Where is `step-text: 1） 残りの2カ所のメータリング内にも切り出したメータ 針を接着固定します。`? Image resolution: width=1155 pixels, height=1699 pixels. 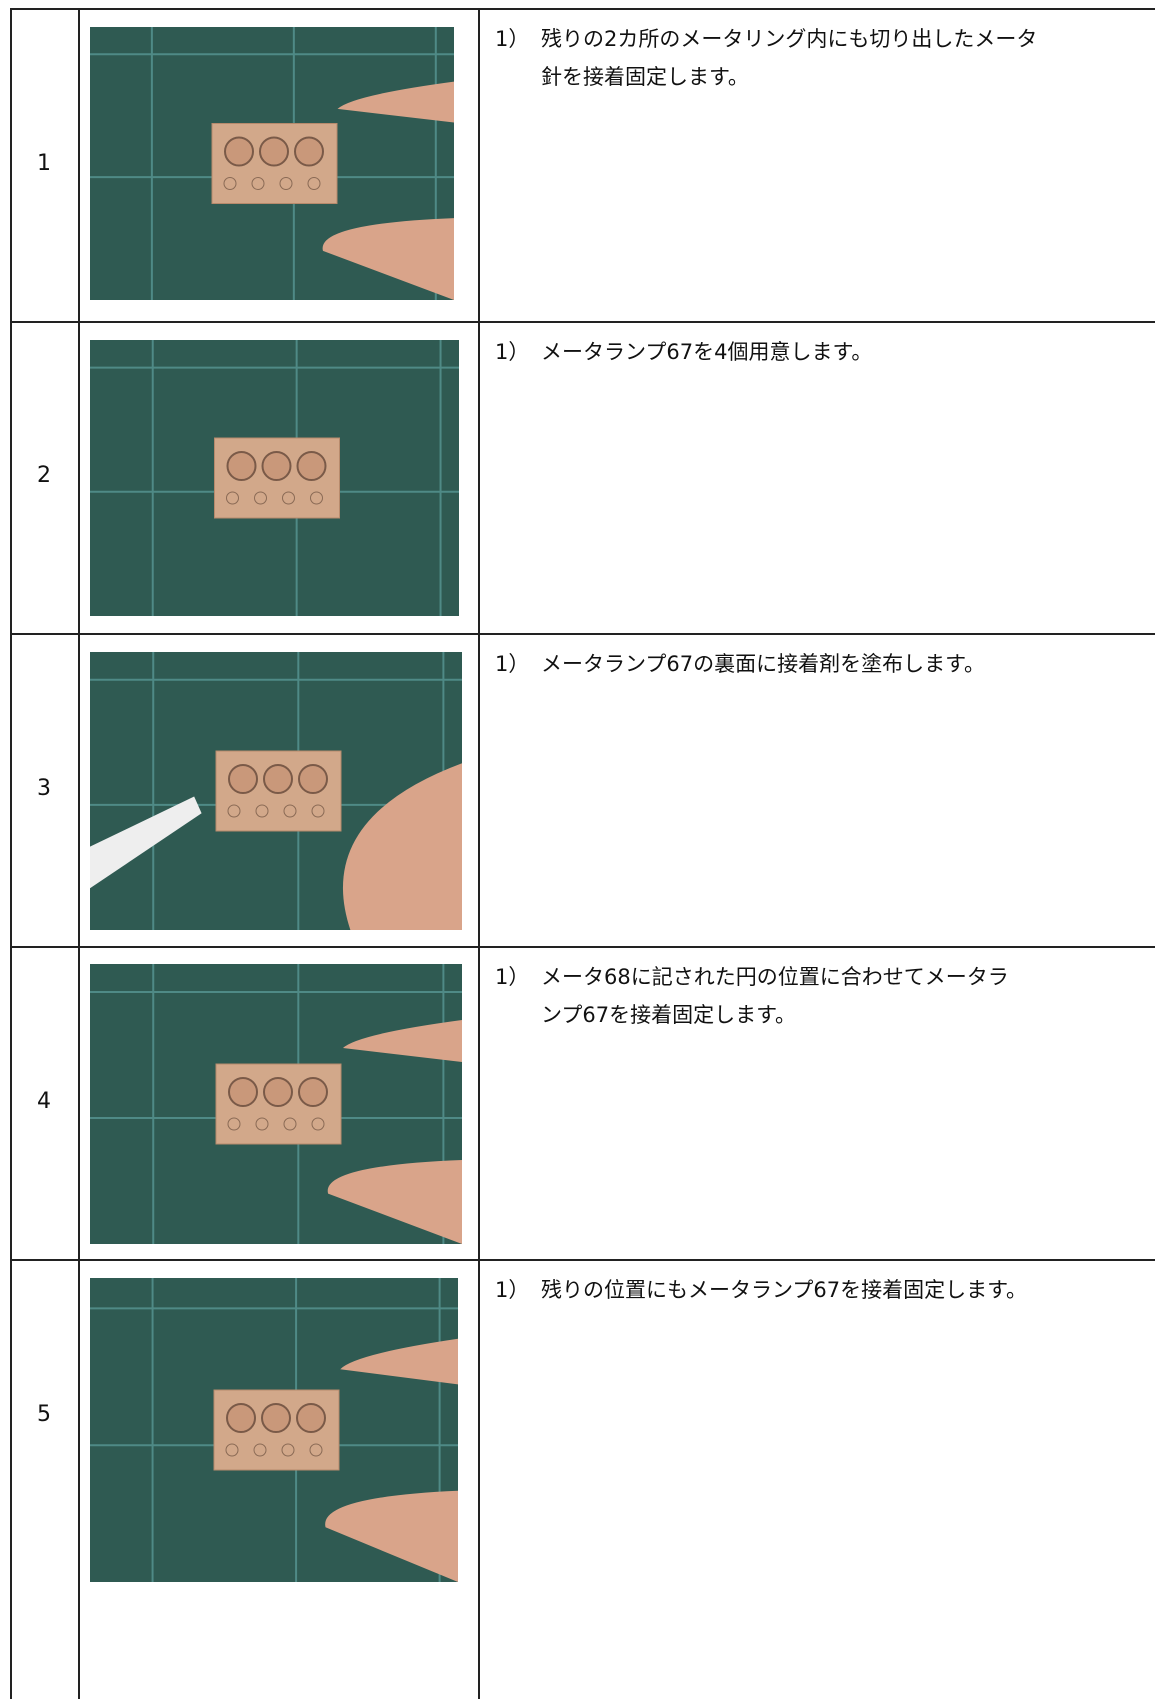
step-text: 1） 残りの2カ所のメータリング内にも切り出したメータ 針を接着固定します。 is located at coordinates (825, 58).